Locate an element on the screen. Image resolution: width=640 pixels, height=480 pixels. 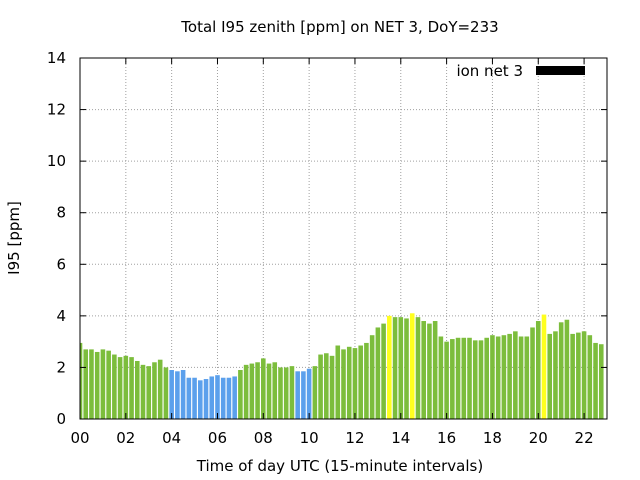
y-tick-label: 0 is located at coordinates (61, 419).